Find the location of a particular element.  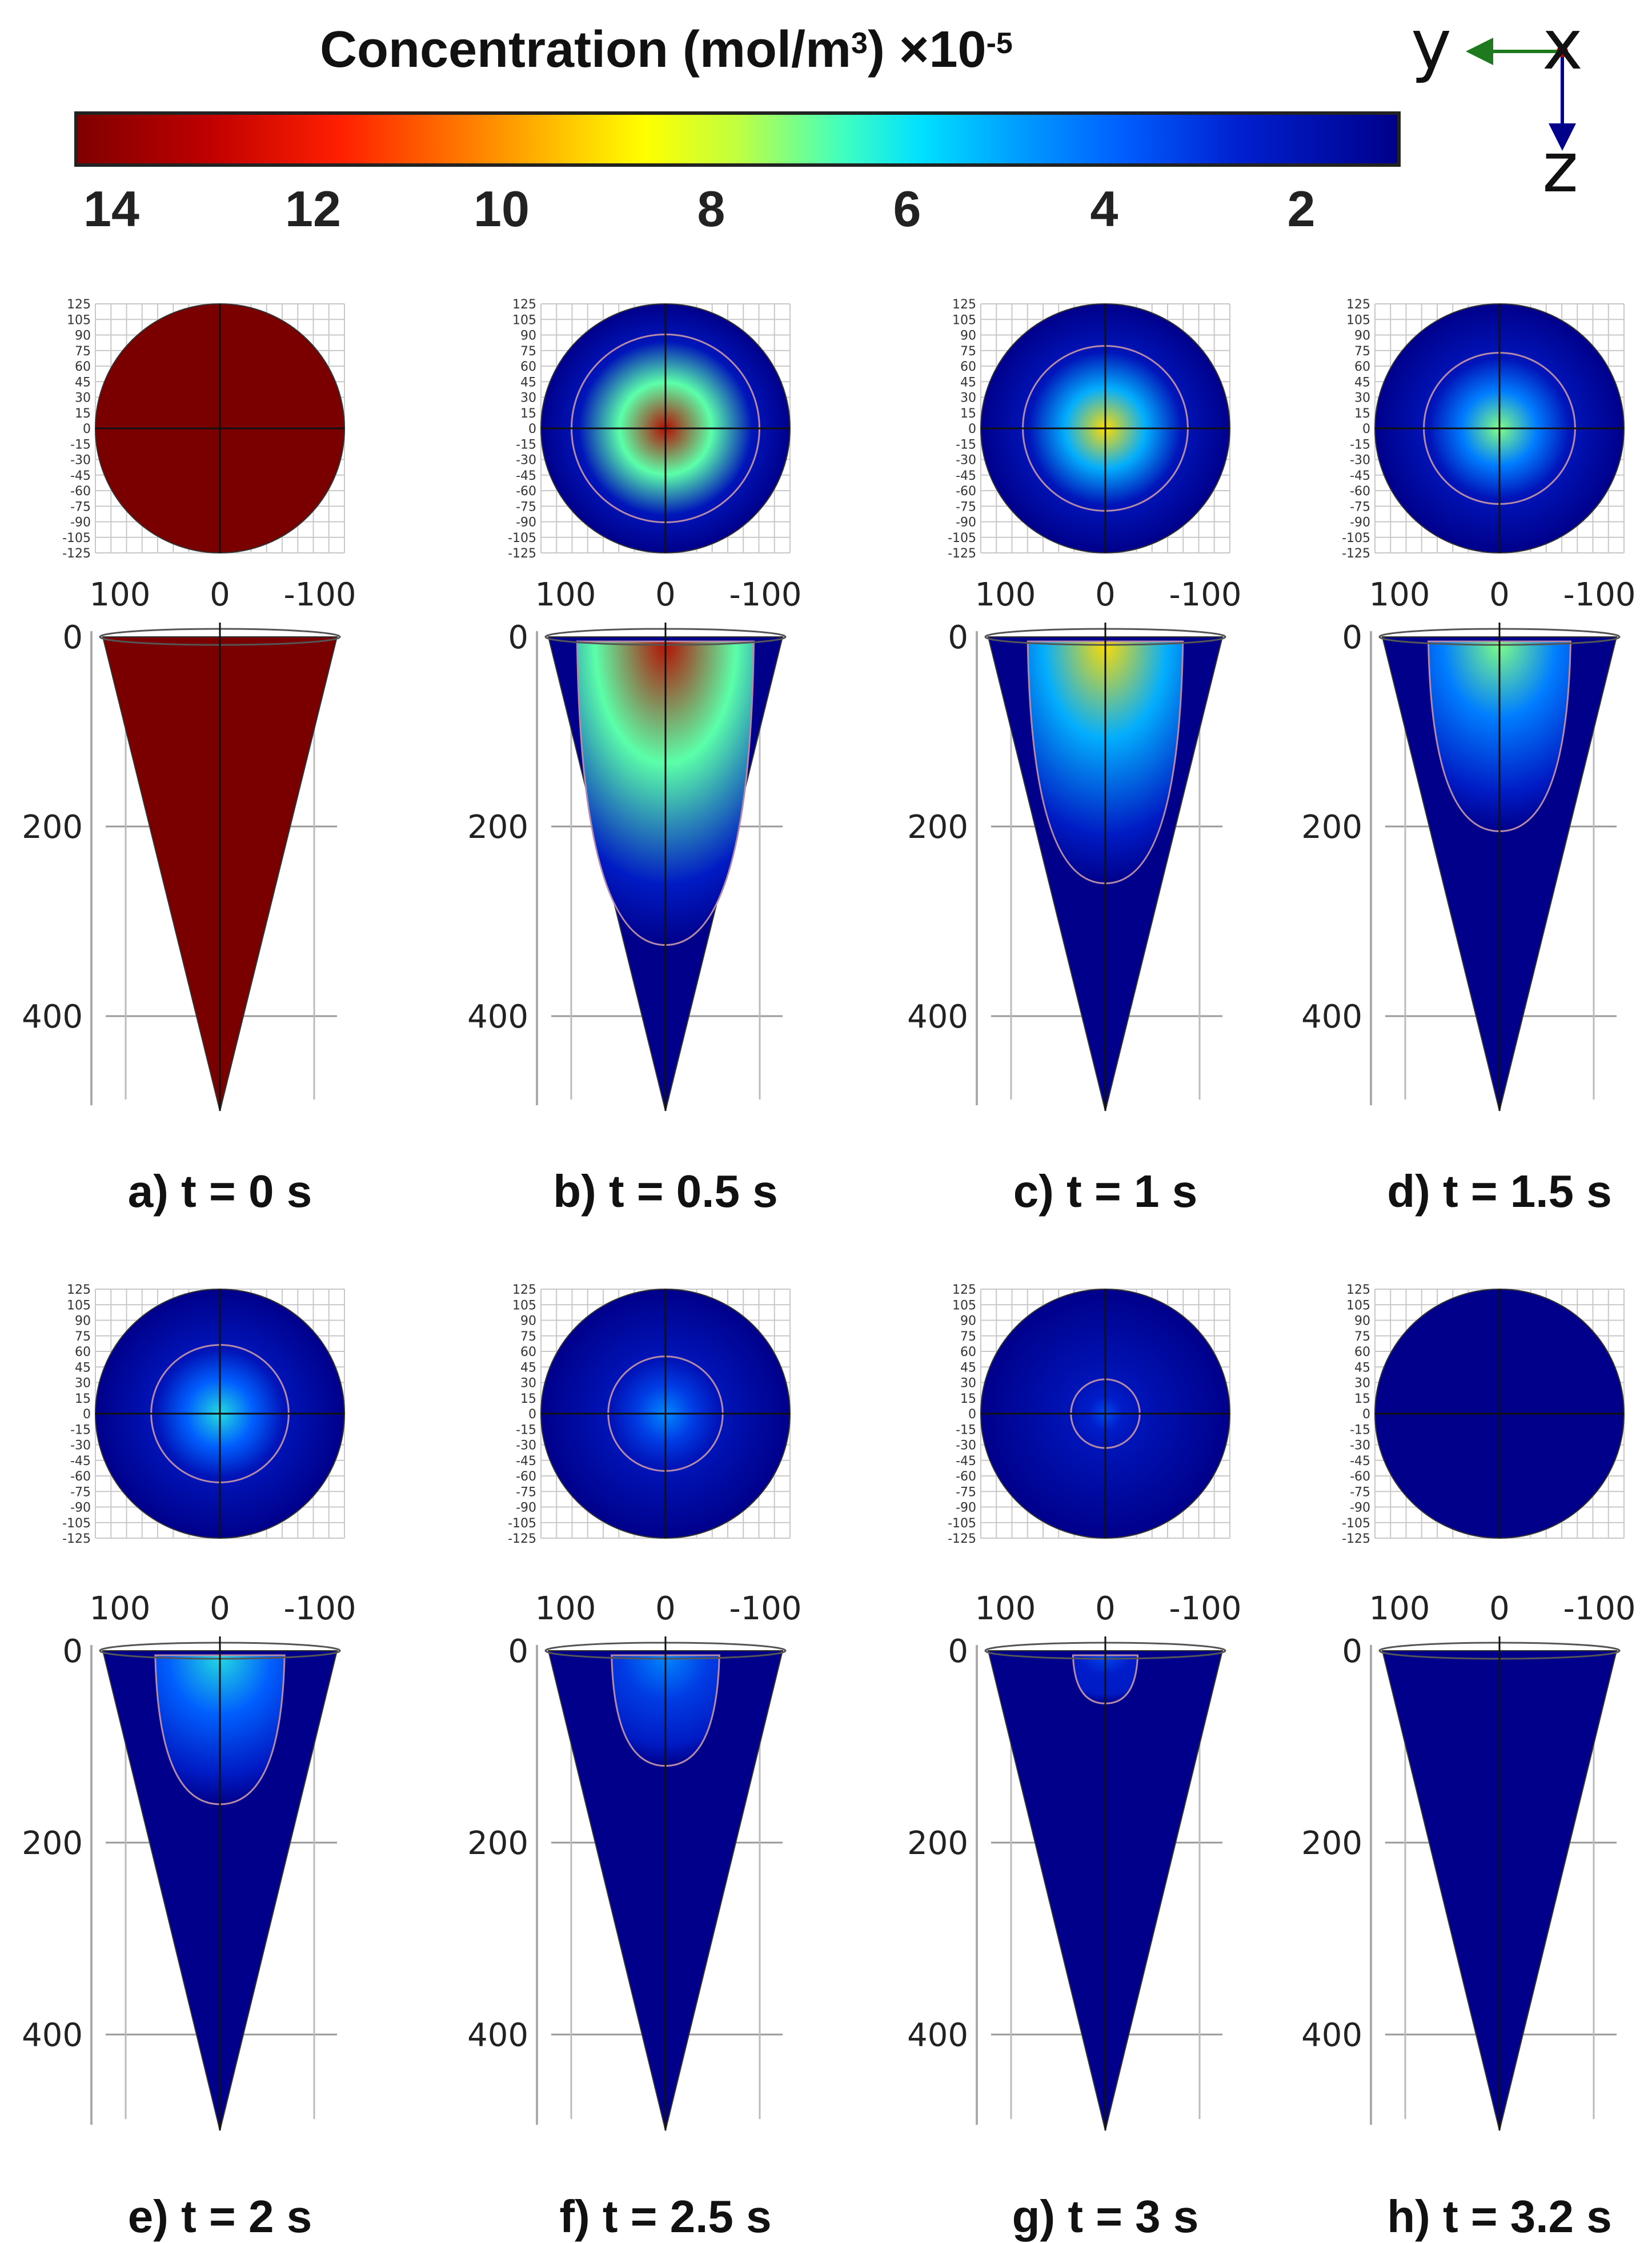

side-view-x-tick-label: 100 is located at coordinates (1005, 1608).